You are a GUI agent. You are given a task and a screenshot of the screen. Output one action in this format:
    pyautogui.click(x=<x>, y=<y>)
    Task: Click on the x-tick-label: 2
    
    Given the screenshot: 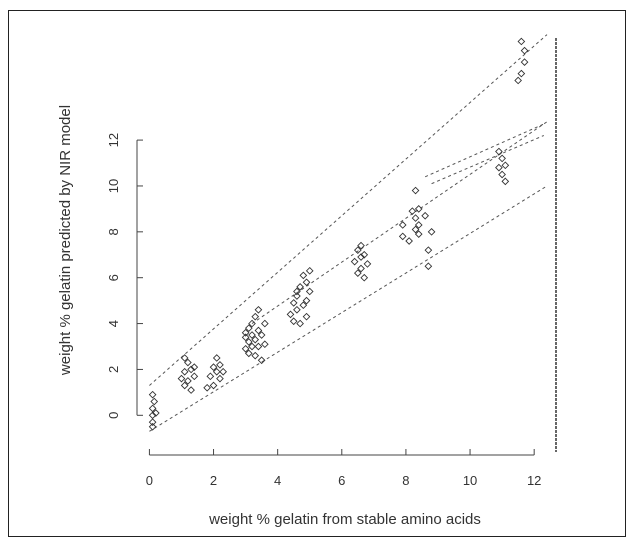 What is the action you would take?
    pyautogui.click(x=213, y=480)
    